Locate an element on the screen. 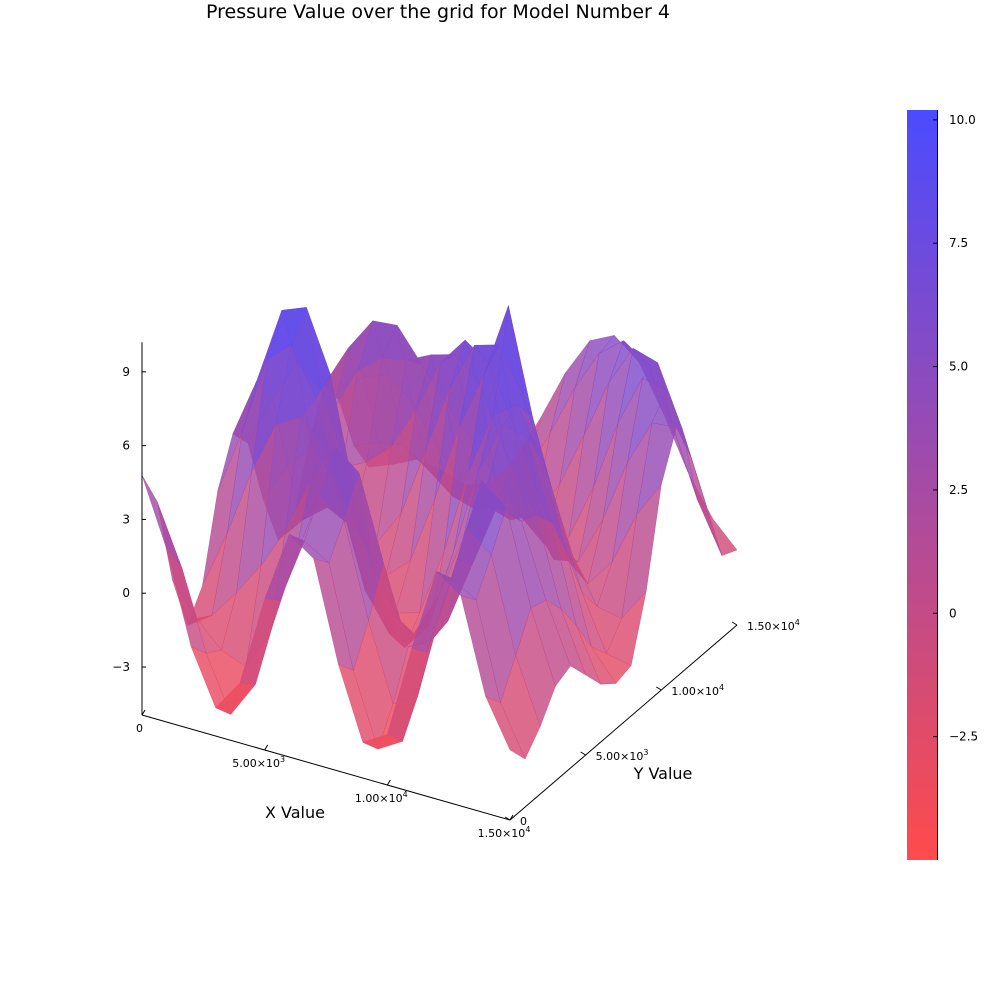  colorbar-gradient is located at coordinates (922, 485).